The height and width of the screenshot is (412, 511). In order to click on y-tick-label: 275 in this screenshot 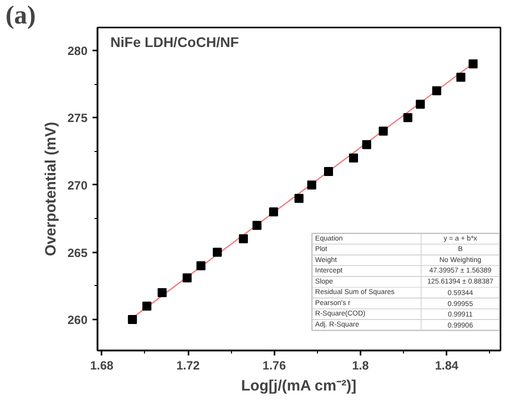, I will do `click(77, 118)`.